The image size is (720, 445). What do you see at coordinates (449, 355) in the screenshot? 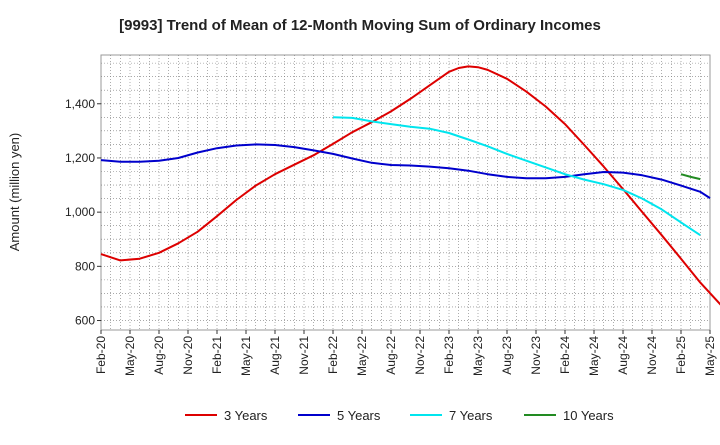
I see `x-tick-label: Feb-23` at bounding box center [449, 355].